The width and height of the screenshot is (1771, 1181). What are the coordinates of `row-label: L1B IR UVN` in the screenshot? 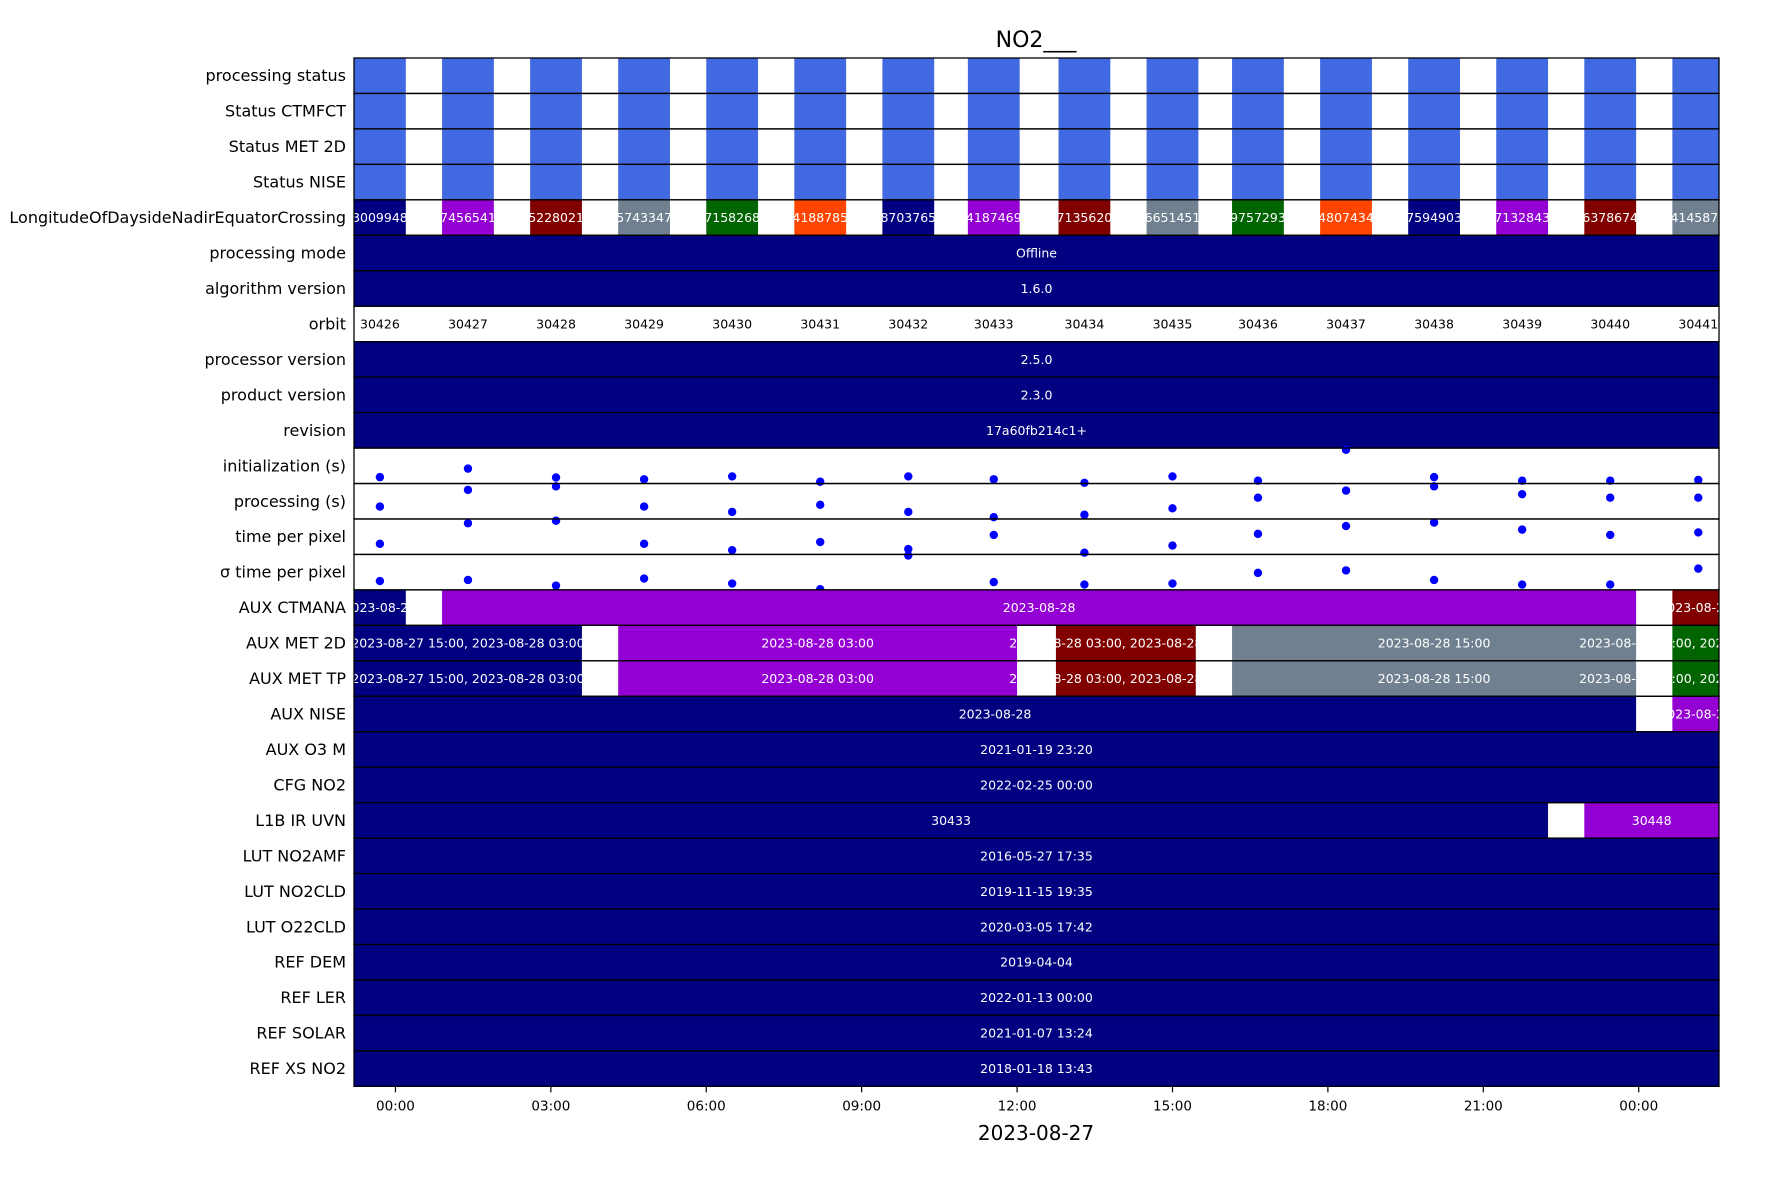 It's located at (300, 820).